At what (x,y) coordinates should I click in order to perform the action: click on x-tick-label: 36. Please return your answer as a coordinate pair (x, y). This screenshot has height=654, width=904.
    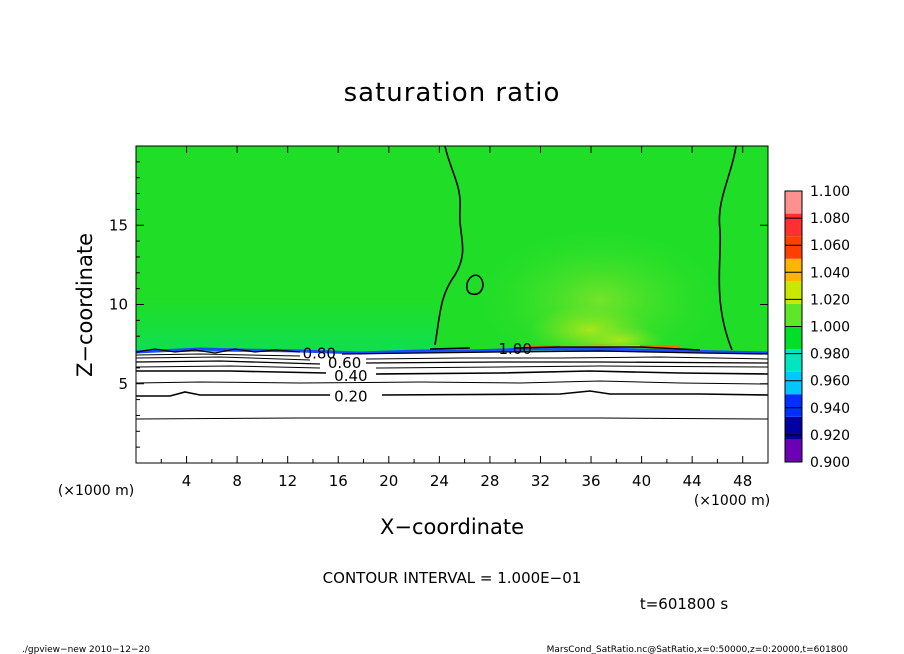
    Looking at the image, I should click on (590, 481).